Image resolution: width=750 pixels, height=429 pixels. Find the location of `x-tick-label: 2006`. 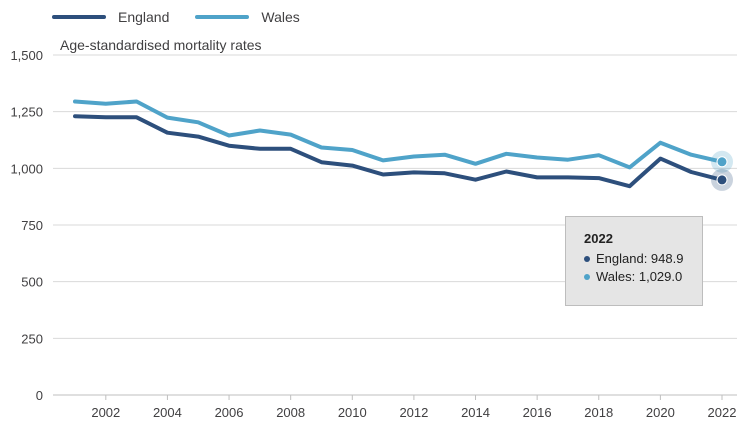

x-tick-label: 2006 is located at coordinates (229, 412).